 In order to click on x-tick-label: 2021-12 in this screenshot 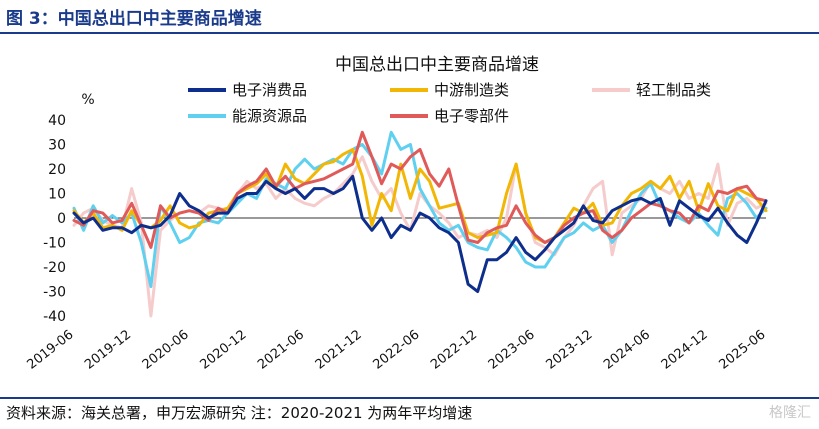, I will do `click(339, 349)`.